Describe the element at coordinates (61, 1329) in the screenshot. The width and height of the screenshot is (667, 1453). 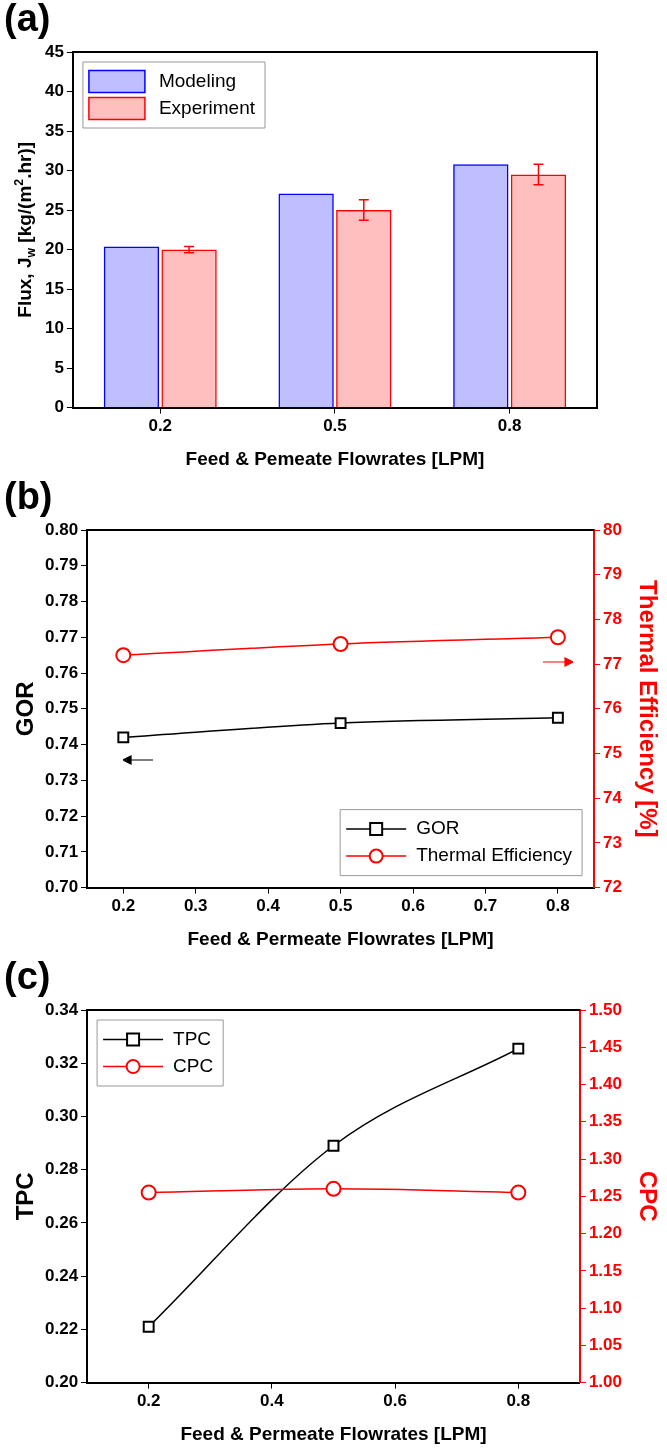
I see `y-tick-label: 0.22` at that location.